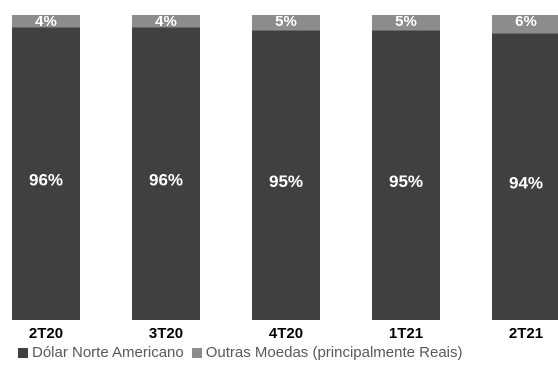 This screenshot has width=558, height=366. Describe the element at coordinates (46, 179) in the screenshot. I see `data-label-dolar-2T20: 96%` at that location.